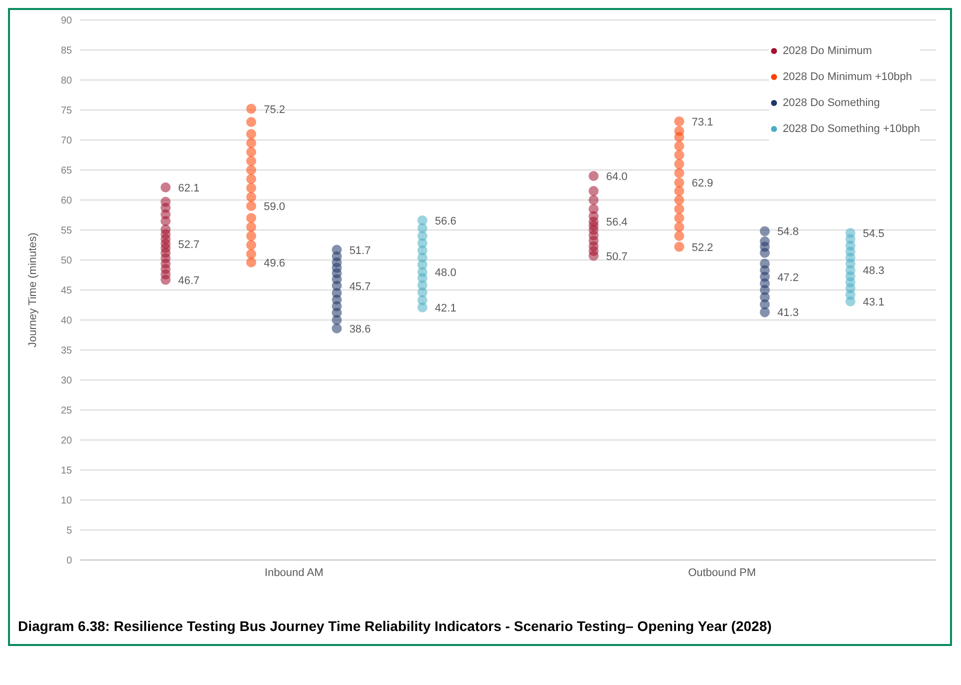 The image size is (961, 685). What do you see at coordinates (69, 531) in the screenshot?
I see `y-tick-label: 5` at bounding box center [69, 531].